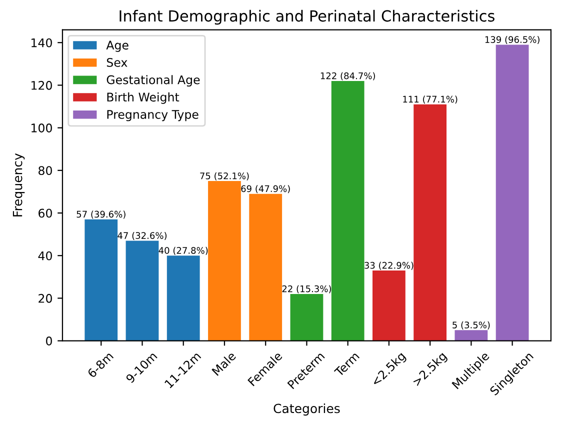 Image resolution: width=568 pixels, height=426 pixels. Describe the element at coordinates (49, 341) in the screenshot. I see `y-tick-label: 0` at that location.